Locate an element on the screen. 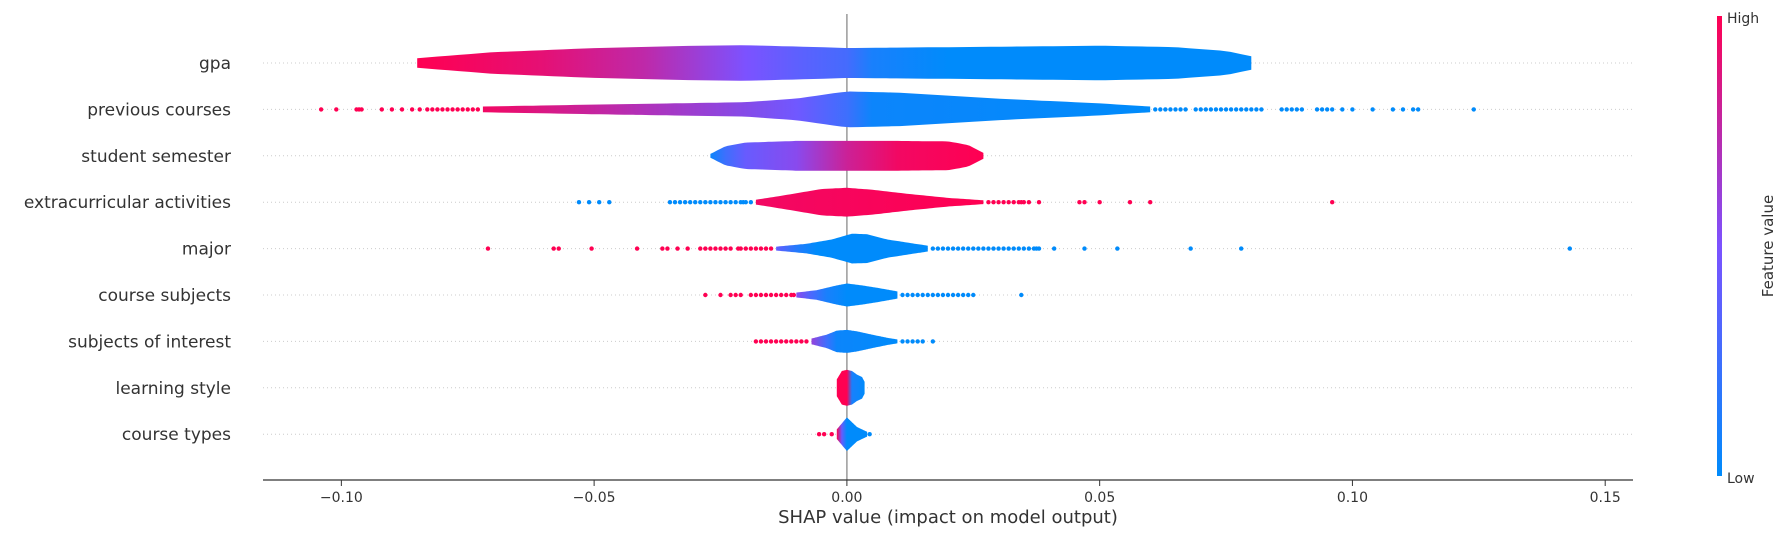  colorbar-high-label: High is located at coordinates (1743, 19).